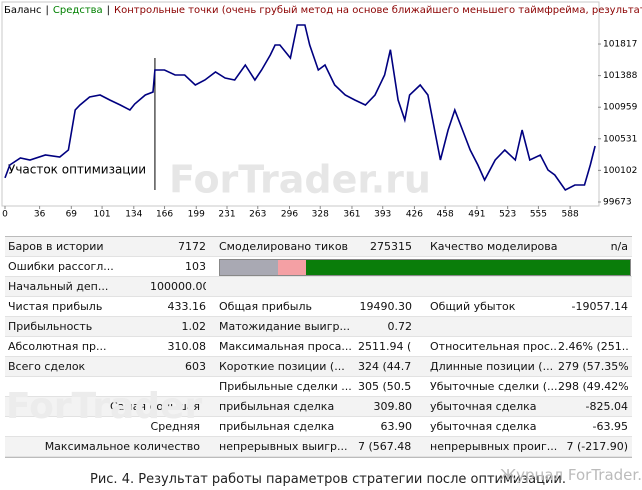  What do you see at coordinates (122, 446) in the screenshot?
I see `table-cell: Максимальное количество` at bounding box center [122, 446].